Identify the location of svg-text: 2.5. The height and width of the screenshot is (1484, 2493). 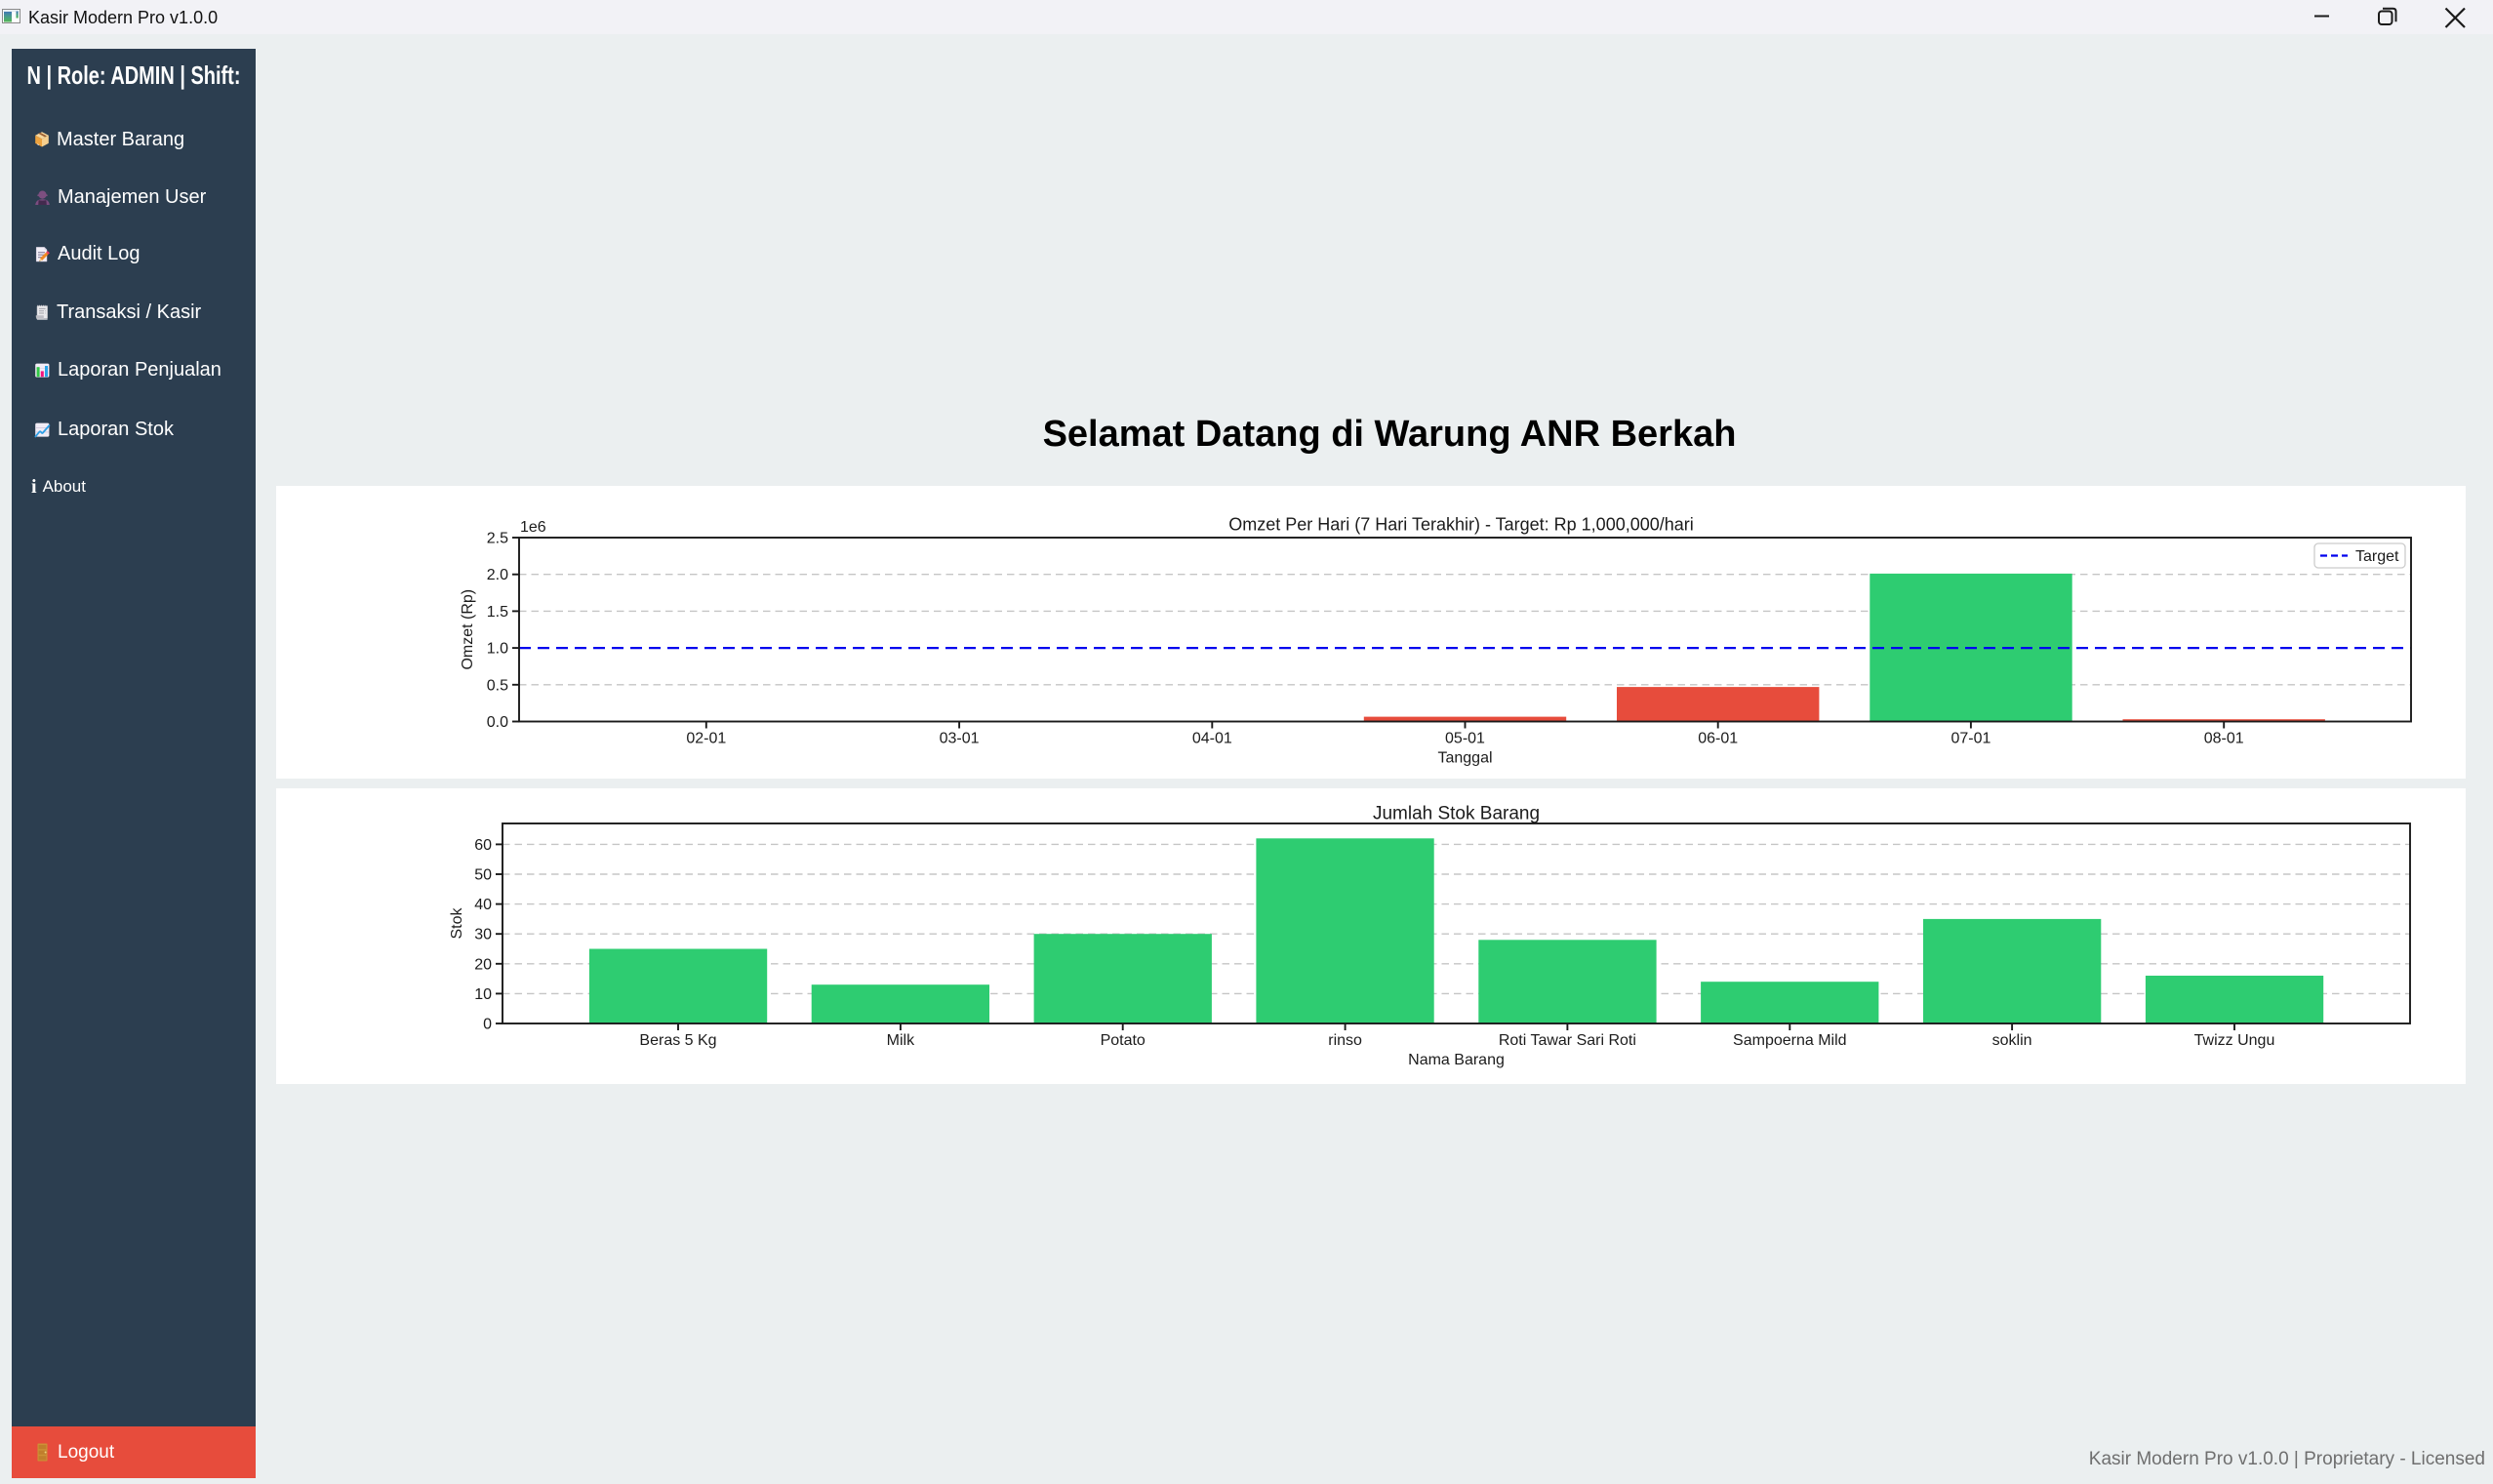
(497, 539).